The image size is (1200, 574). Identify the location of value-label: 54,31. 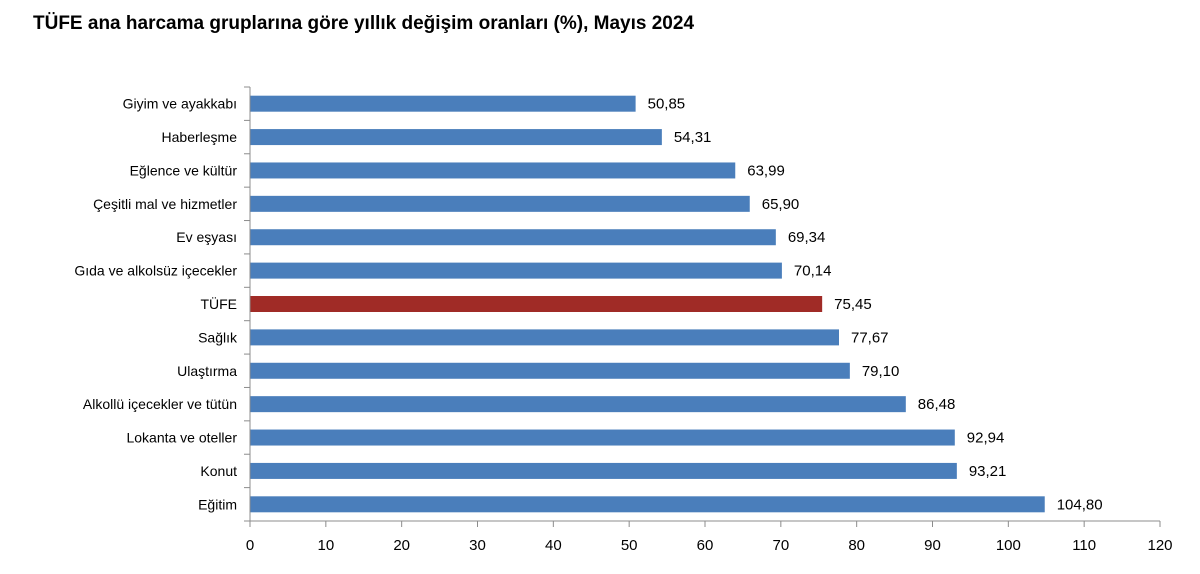
(693, 137).